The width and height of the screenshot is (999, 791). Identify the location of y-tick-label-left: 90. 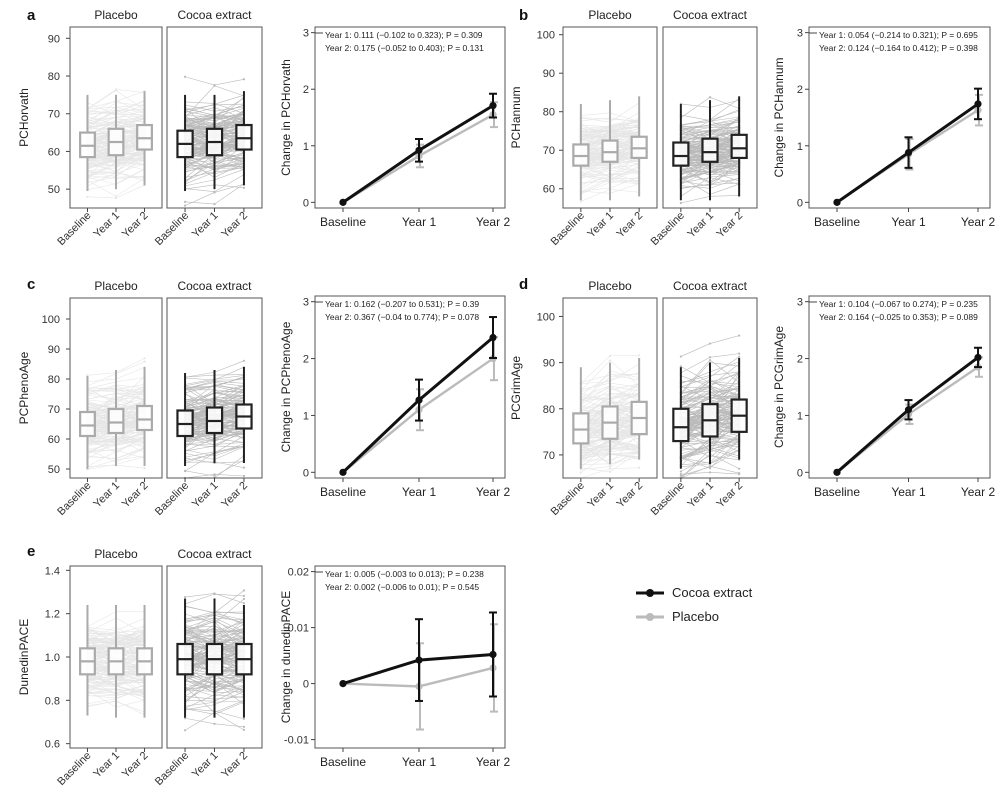
(54, 39).